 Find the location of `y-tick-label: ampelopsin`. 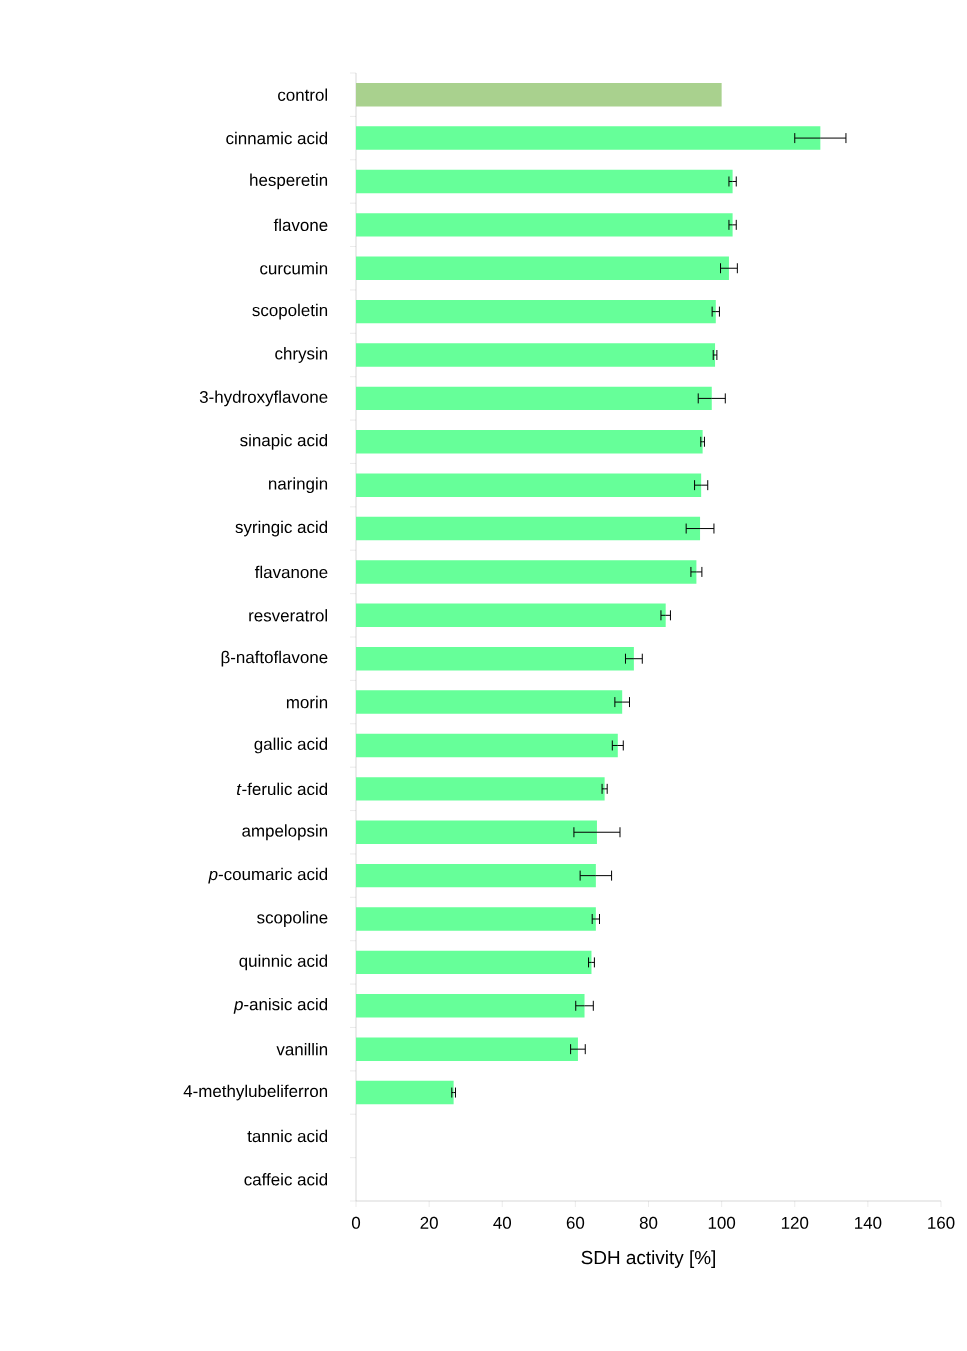

y-tick-label: ampelopsin is located at coordinates (285, 832).